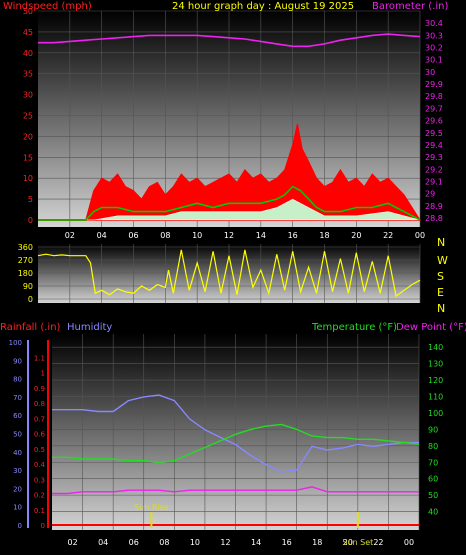  I want to click on direction-line, so click(229, 273).